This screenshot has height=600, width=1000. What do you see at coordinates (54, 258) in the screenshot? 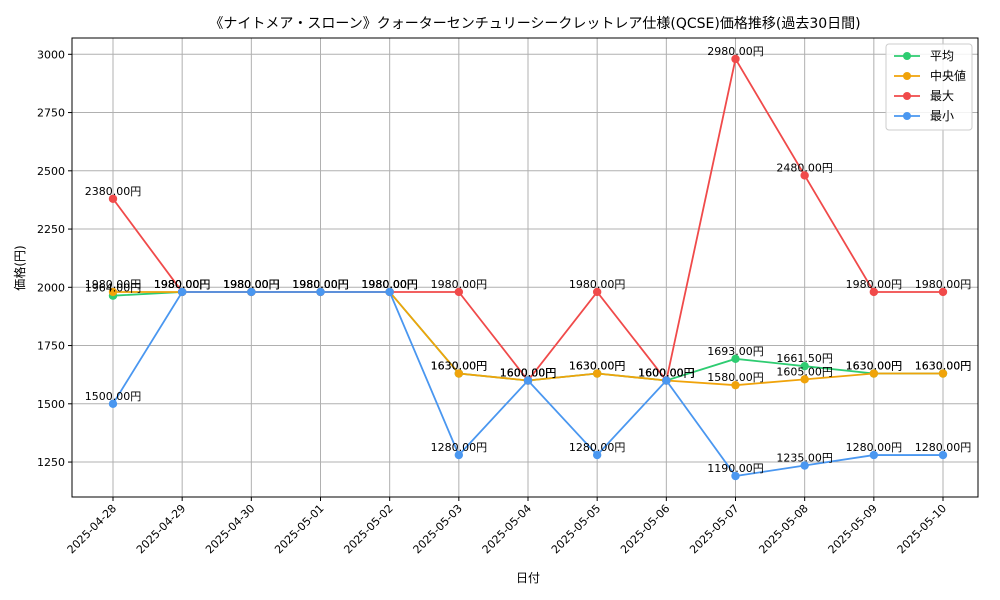
I see `y-axis: 1250 1500 1750 2000 2250 2500 2750 3000` at bounding box center [54, 258].